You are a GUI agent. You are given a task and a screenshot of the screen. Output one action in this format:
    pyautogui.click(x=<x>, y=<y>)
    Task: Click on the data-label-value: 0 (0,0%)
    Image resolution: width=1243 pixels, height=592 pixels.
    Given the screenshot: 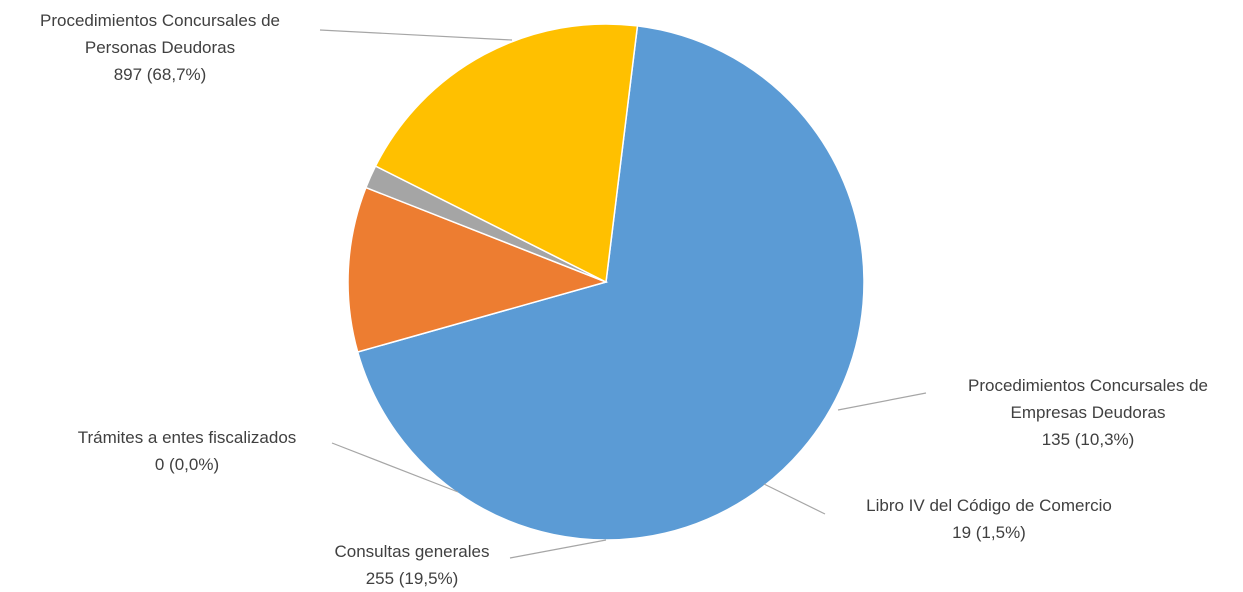 What is the action you would take?
    pyautogui.click(x=187, y=464)
    